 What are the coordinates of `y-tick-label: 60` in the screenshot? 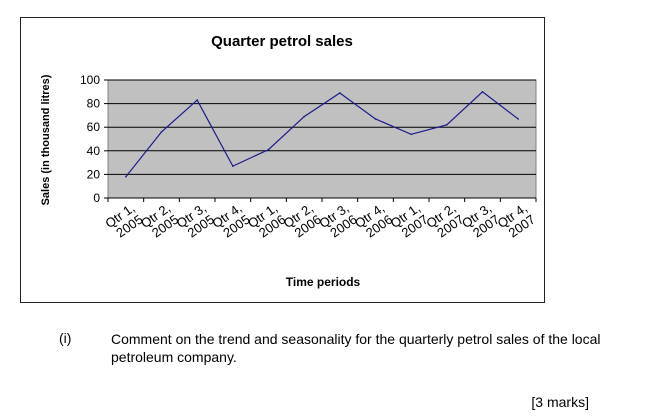 It's located at (94, 127).